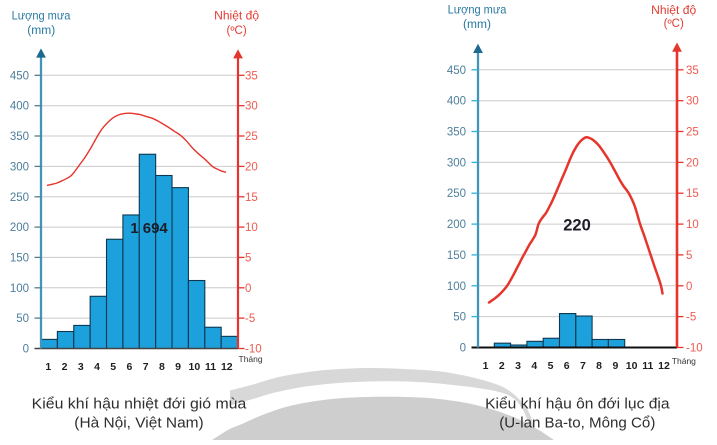  Describe the element at coordinates (577, 225) in the screenshot. I see `svg-text: 220` at that location.